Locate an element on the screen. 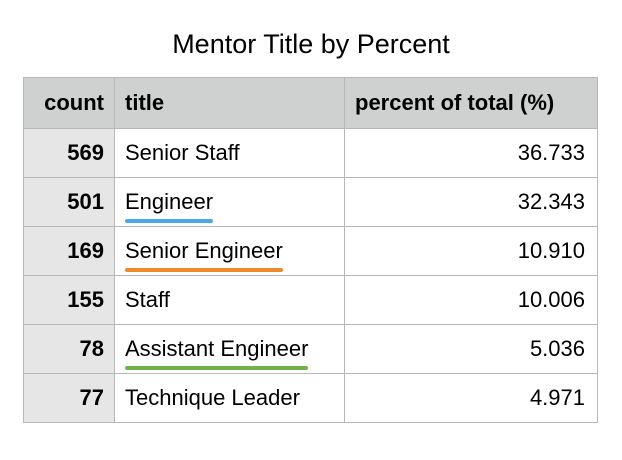 This screenshot has width=622, height=460. title-text: Engineer is located at coordinates (169, 206).